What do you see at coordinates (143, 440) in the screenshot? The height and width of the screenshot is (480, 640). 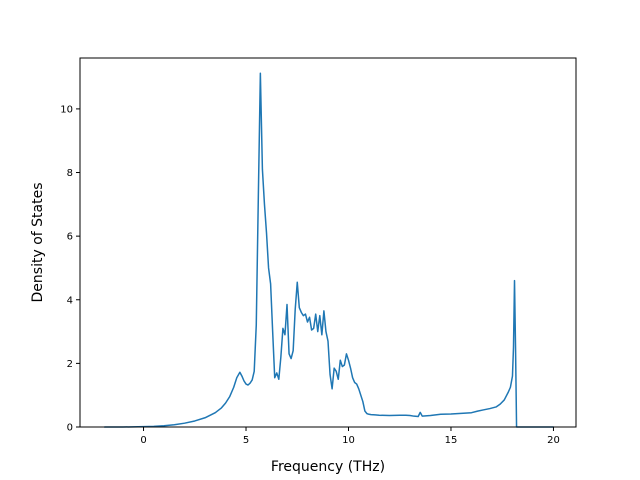 I see `x-tick-label: 0` at bounding box center [143, 440].